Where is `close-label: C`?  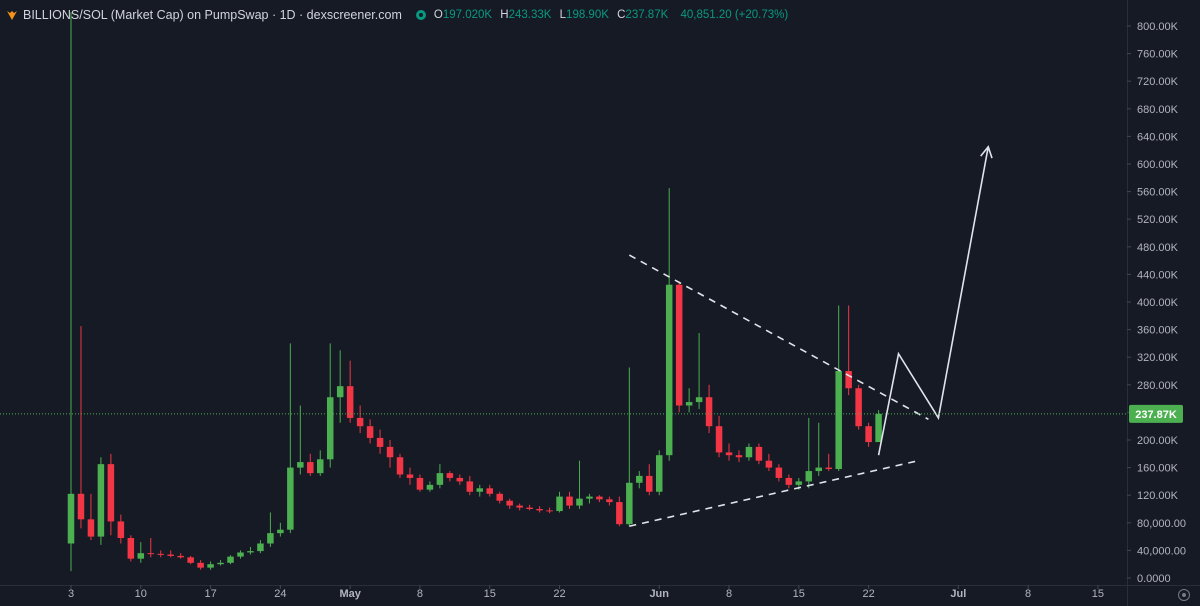
close-label: C is located at coordinates (621, 15).